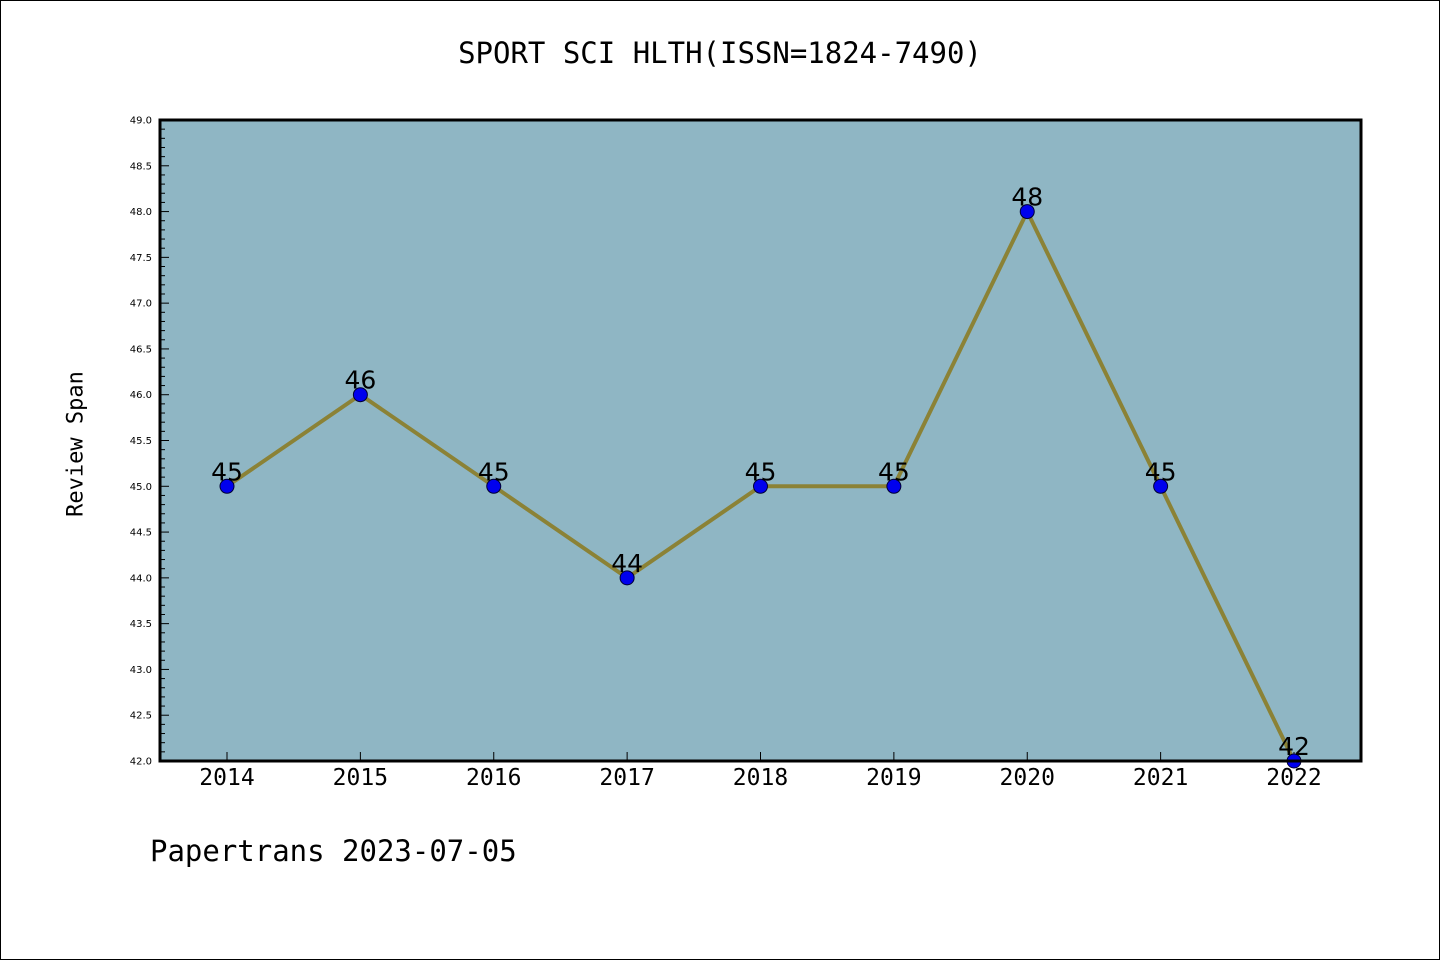 Image resolution: width=1440 pixels, height=960 pixels. What do you see at coordinates (141, 395) in the screenshot?
I see `y-tick-label: 46.0` at bounding box center [141, 395].